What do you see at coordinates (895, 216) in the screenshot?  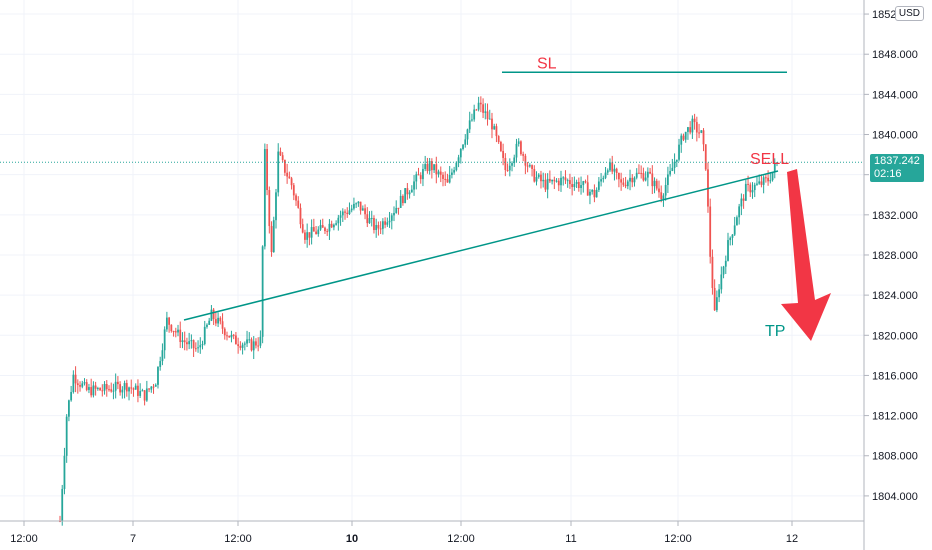 I see `price-tick-label: 1832.000` at bounding box center [895, 216].